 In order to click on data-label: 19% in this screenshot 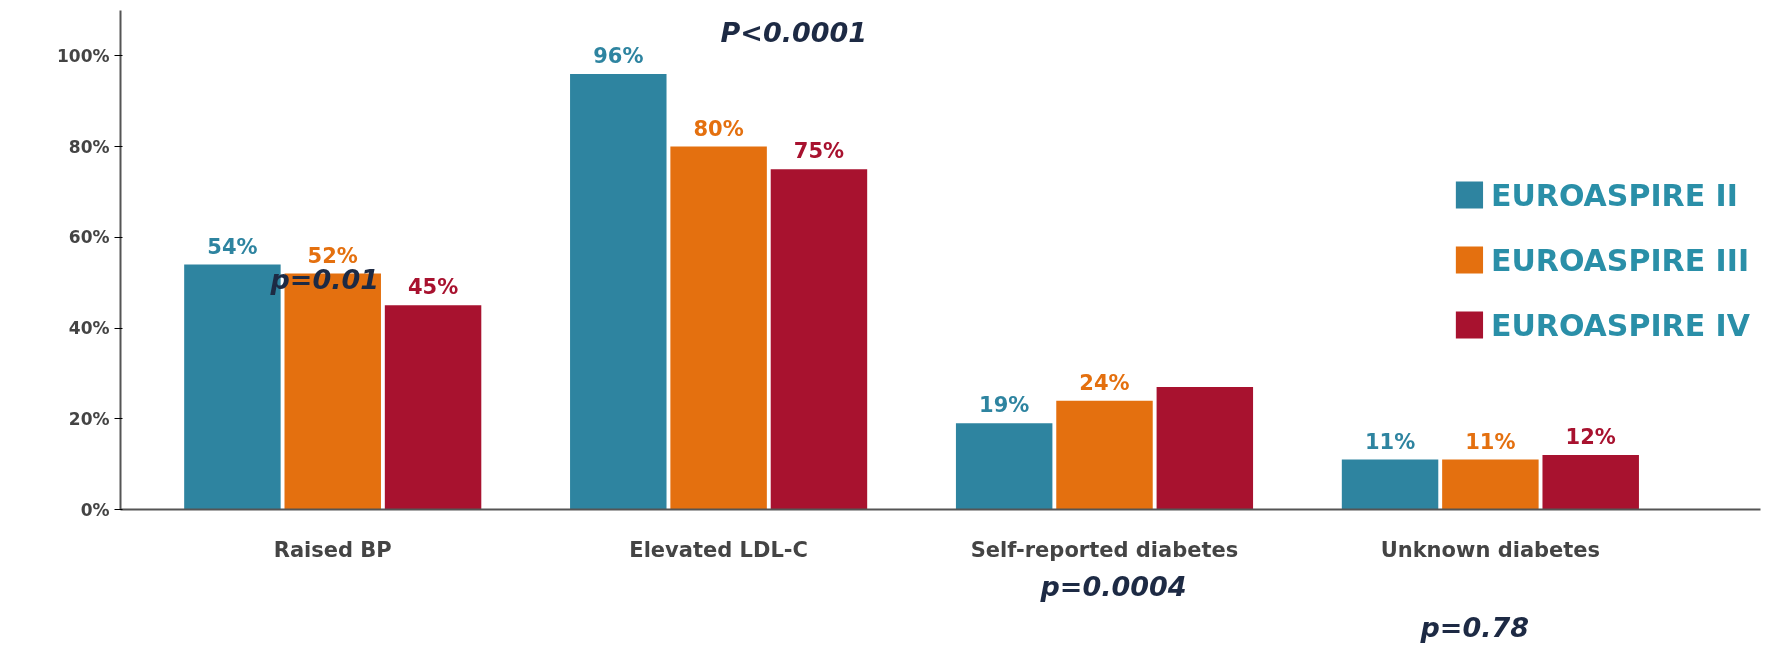, I will do `click(1004, 405)`.